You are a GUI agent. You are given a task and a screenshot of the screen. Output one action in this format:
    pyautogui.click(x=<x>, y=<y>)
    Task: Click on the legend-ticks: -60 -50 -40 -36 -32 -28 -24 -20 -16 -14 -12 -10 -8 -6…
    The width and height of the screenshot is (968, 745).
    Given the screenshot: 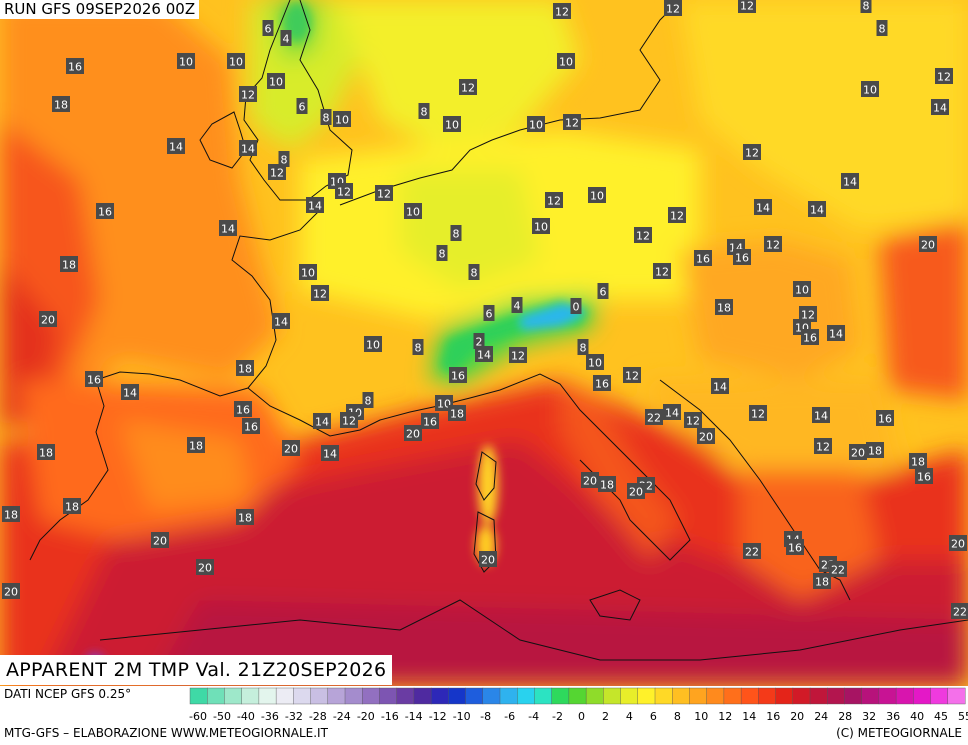 What is the action you would take?
    pyautogui.click(x=578, y=716)
    